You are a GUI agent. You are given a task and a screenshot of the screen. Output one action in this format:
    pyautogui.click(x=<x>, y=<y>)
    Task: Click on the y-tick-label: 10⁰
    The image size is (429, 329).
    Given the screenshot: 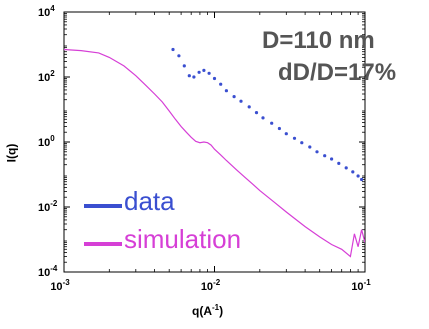 What is the action you would take?
    pyautogui.click(x=46, y=141)
    